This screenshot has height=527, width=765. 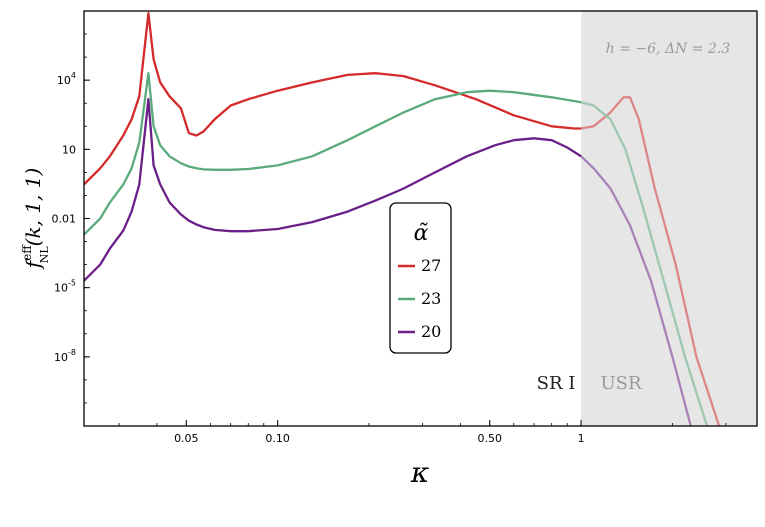 What do you see at coordinates (431, 265) in the screenshot?
I see `legend-label-27: 27` at bounding box center [431, 265].